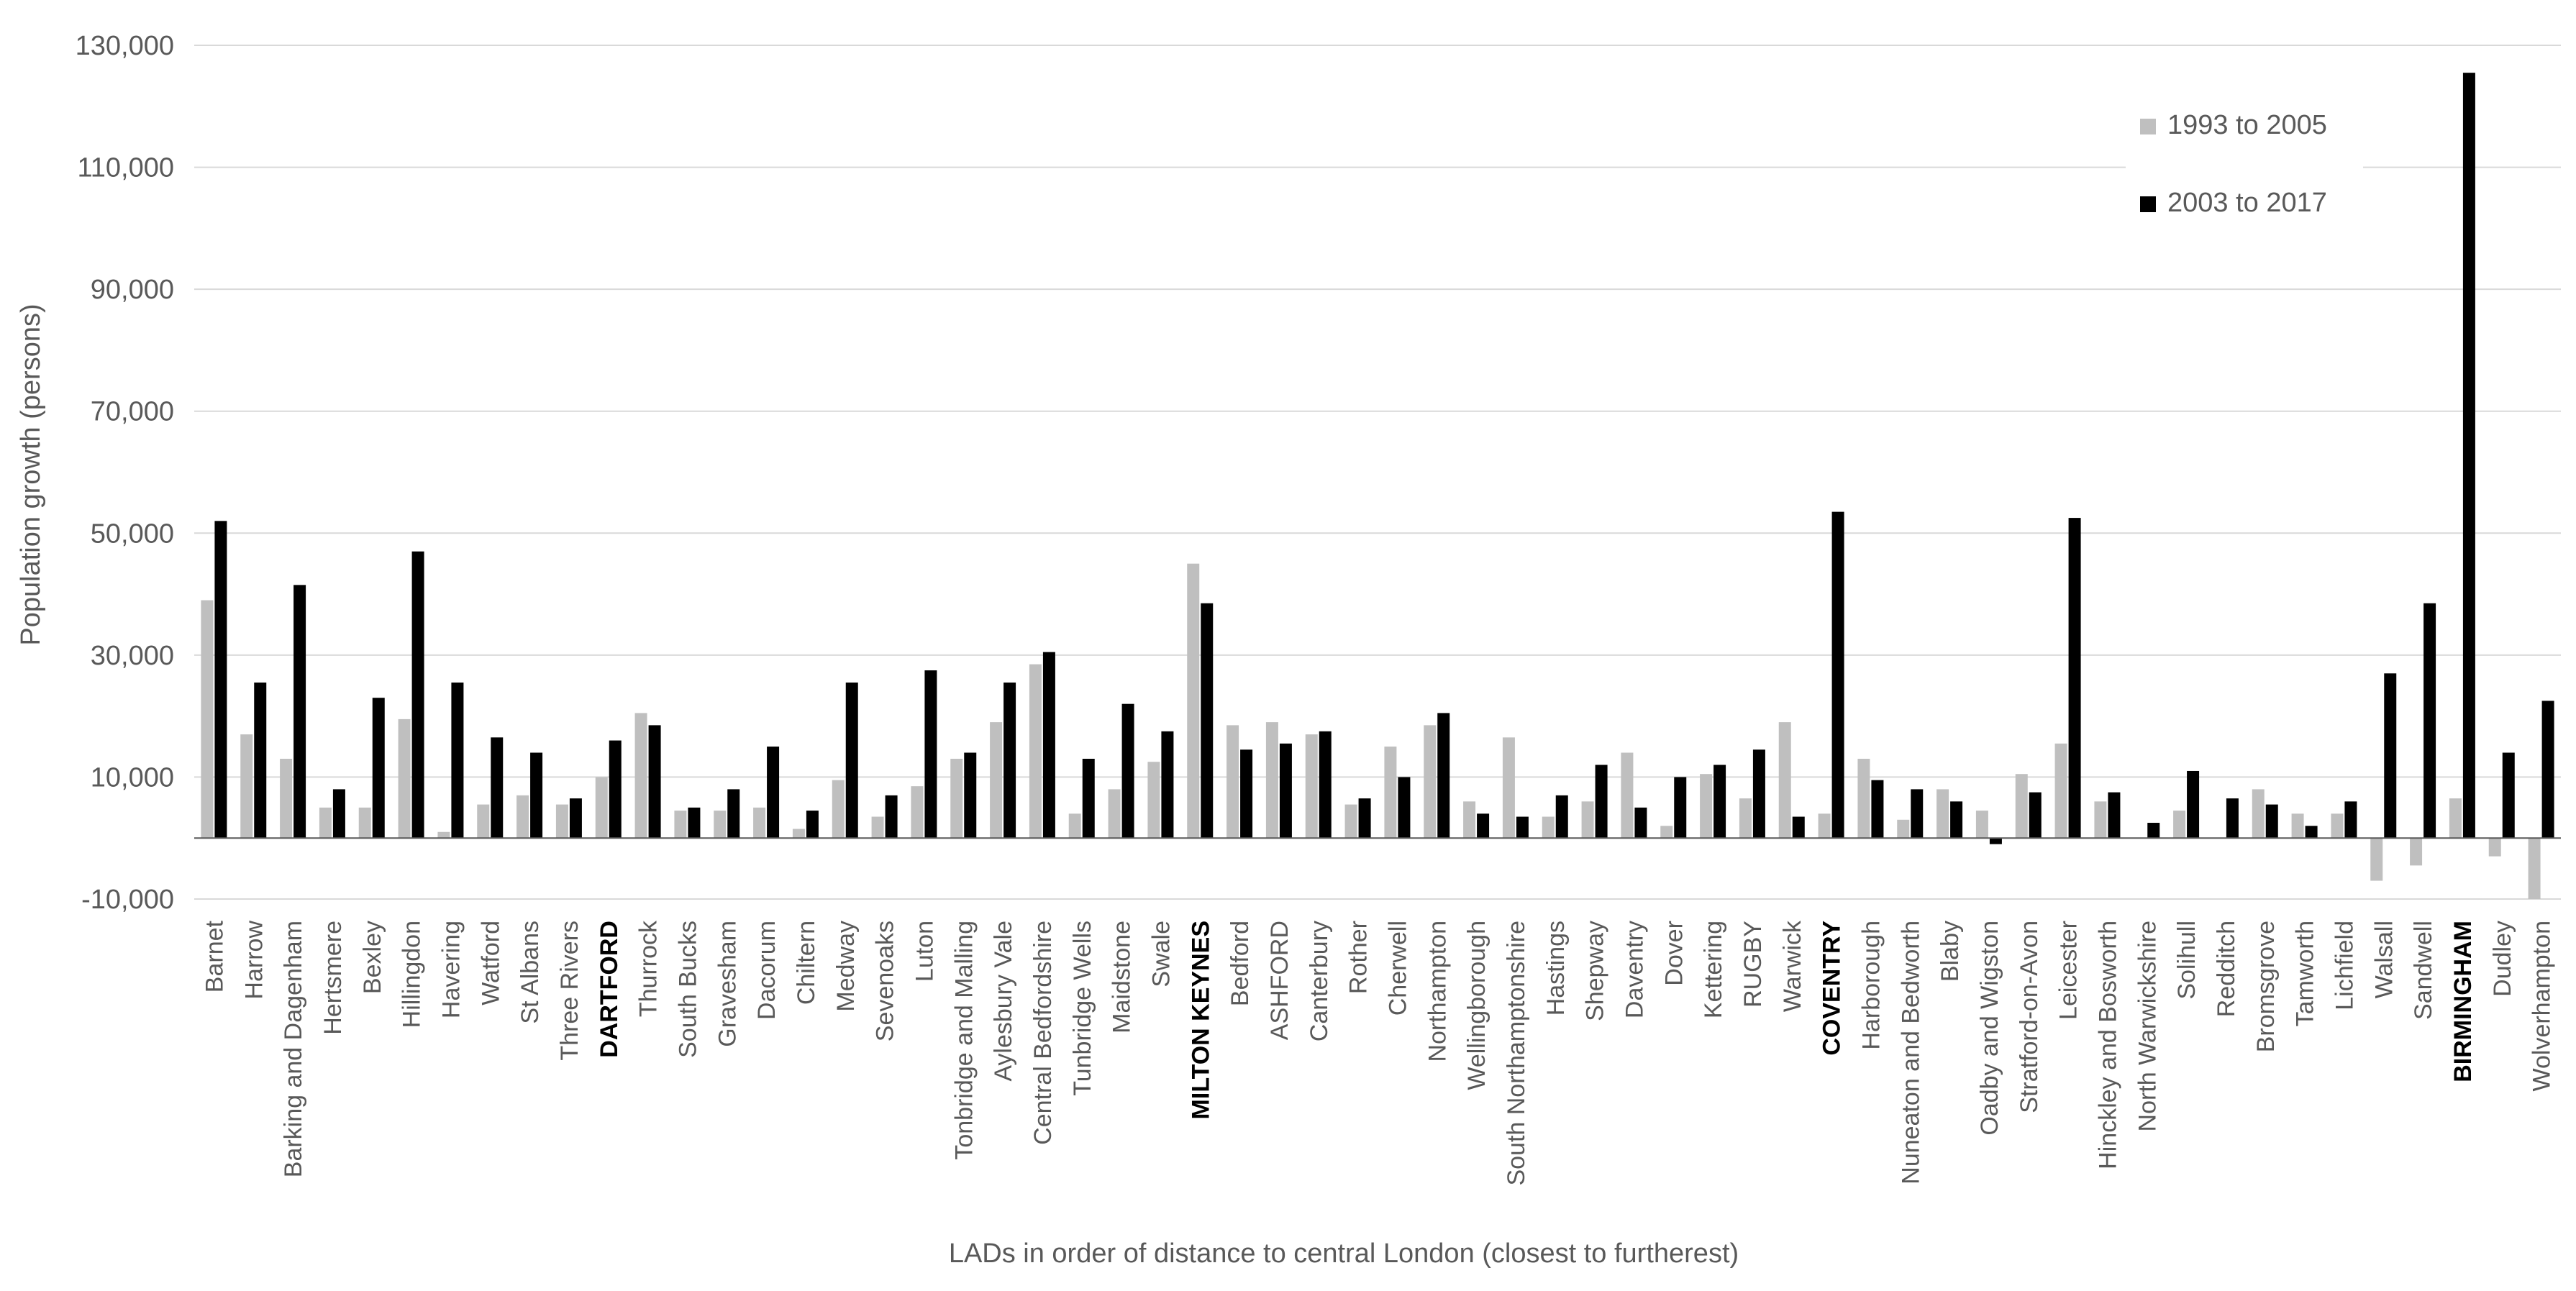 This screenshot has height=1291, width=2576. I want to click on legend-swatch, so click(2148, 127).